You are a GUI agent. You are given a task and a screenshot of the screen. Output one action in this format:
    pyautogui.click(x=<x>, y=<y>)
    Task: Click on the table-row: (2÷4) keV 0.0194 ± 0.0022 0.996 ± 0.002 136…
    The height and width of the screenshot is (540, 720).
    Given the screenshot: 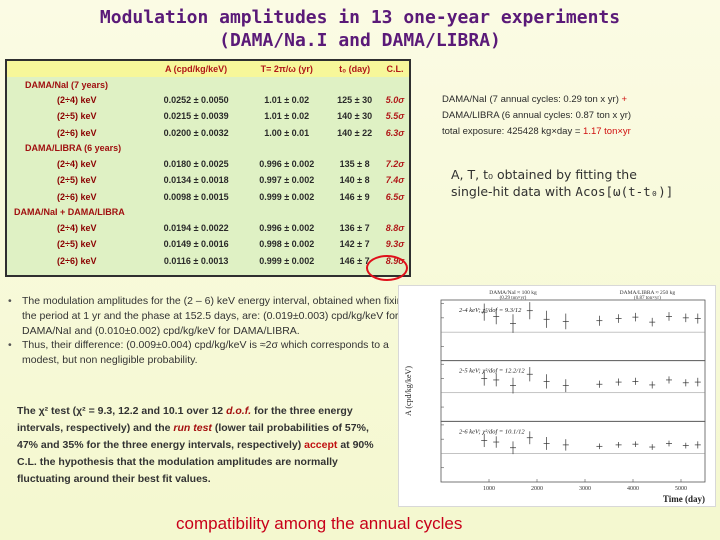 What is the action you would take?
    pyautogui.click(x=208, y=228)
    